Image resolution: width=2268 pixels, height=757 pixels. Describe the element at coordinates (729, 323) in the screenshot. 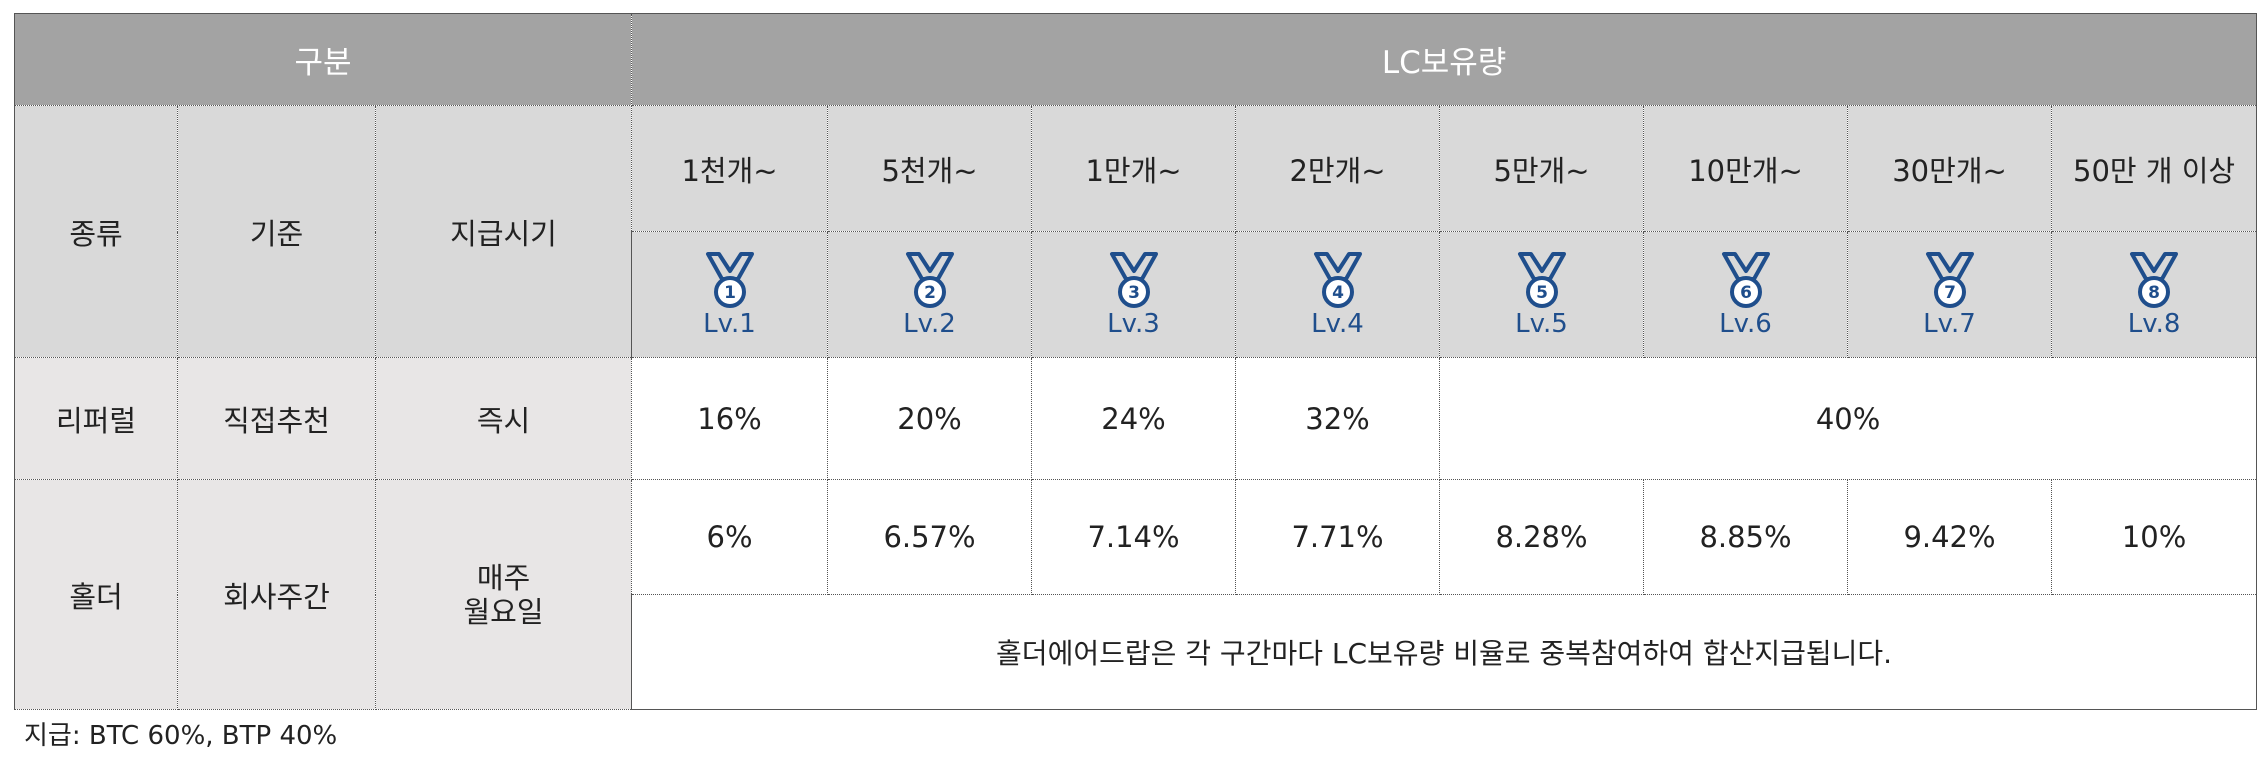

I see `tier-level-label: Lv.1` at that location.